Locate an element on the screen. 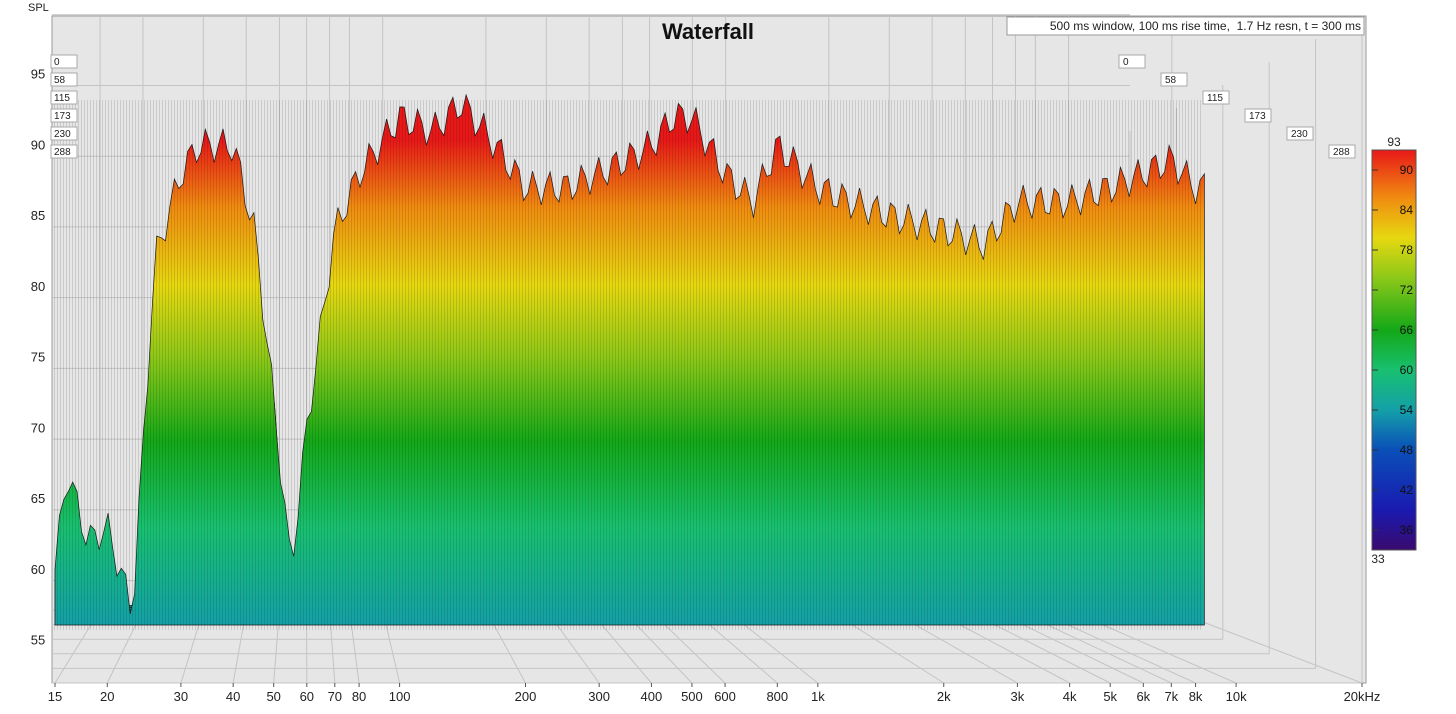 This screenshot has height=714, width=1456. time-tick-left: 288 is located at coordinates (64, 151).